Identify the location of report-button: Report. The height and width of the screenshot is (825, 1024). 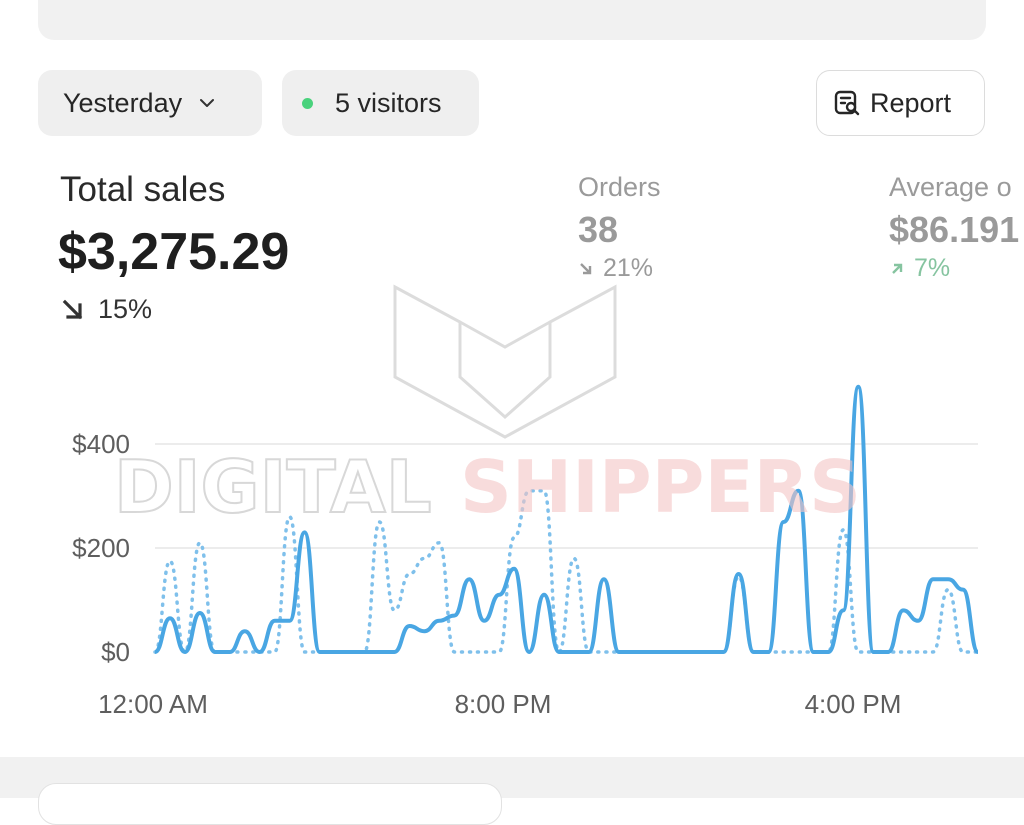
(900, 103).